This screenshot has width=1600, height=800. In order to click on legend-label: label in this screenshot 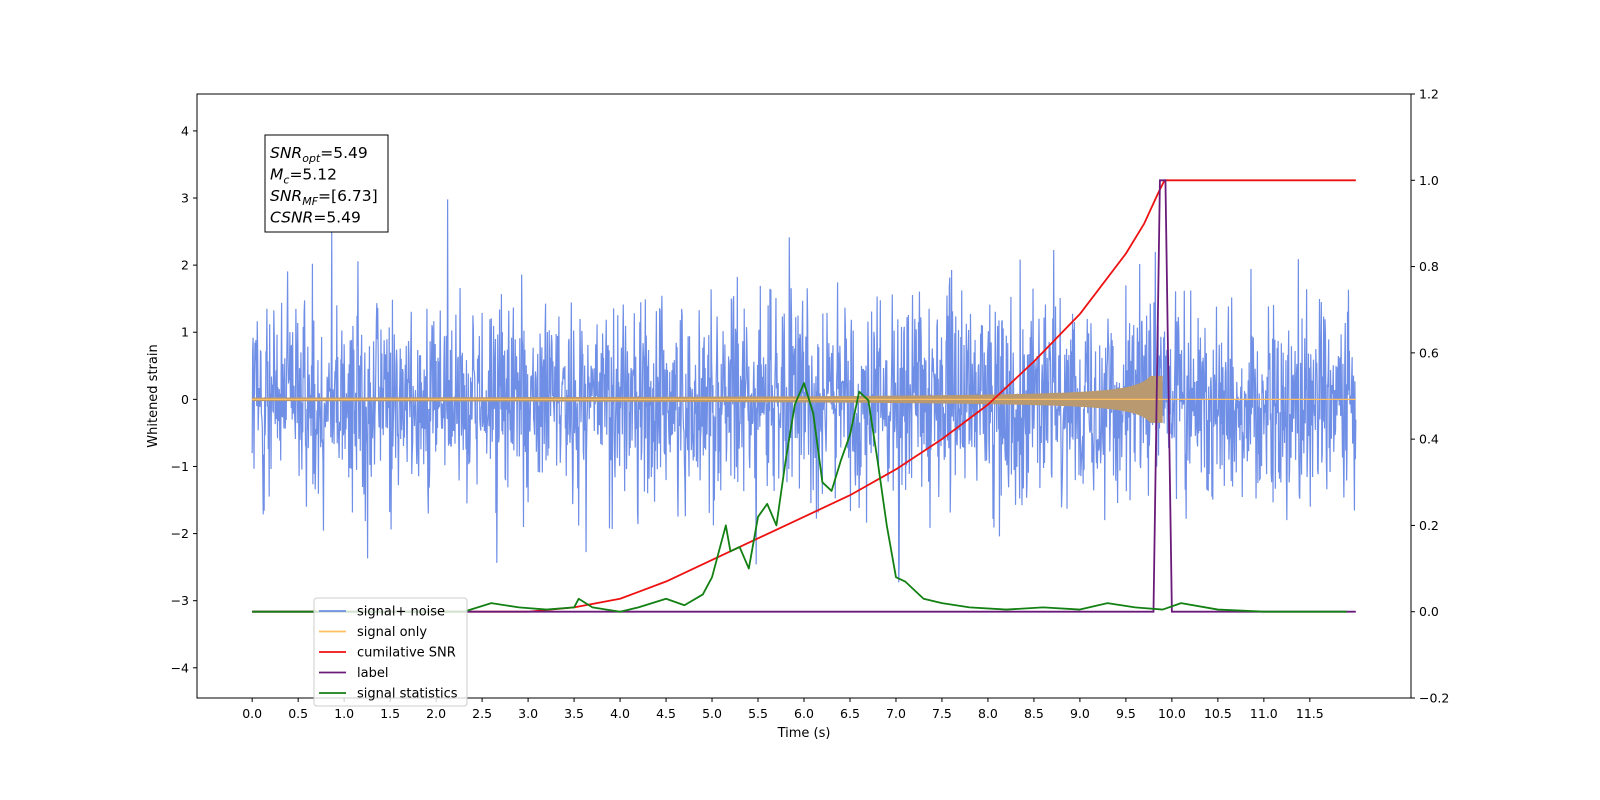, I will do `click(372, 673)`.